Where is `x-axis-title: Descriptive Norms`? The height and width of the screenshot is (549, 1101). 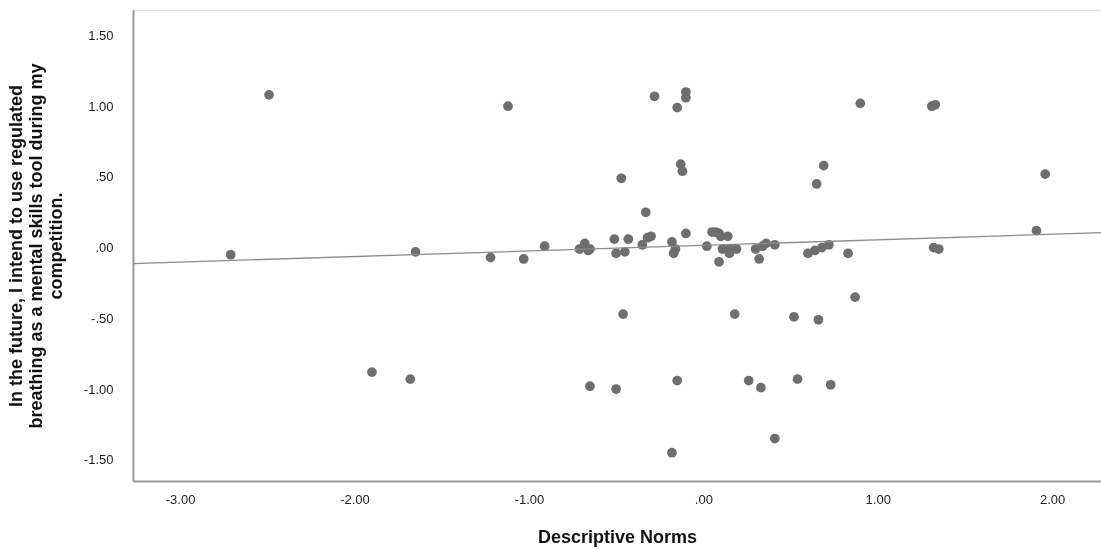
x-axis-title: Descriptive Norms is located at coordinates (617, 536).